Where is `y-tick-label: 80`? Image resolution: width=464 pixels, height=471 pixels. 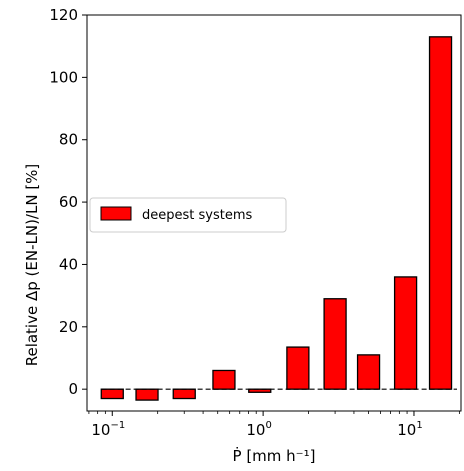 y-tick-label: 80 is located at coordinates (68, 140).